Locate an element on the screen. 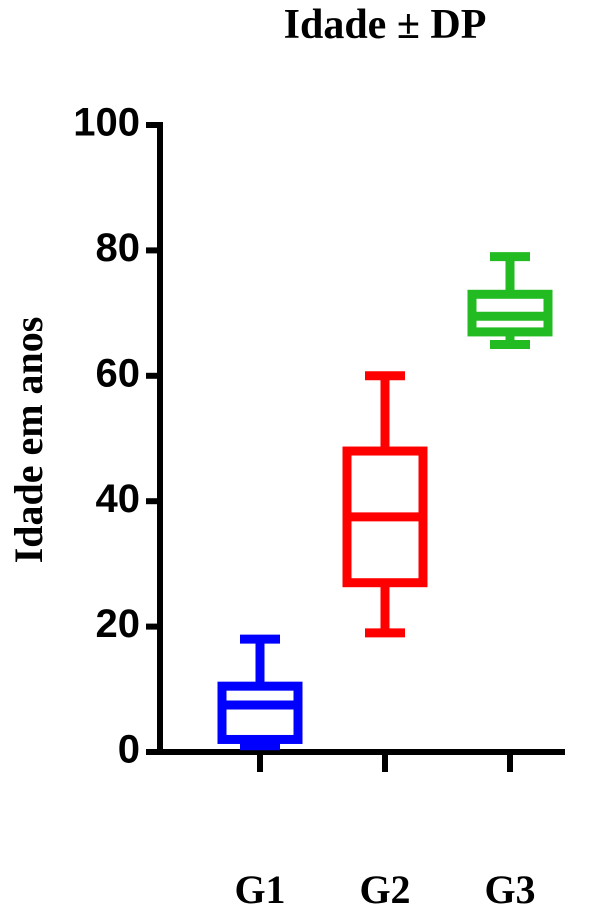 This screenshot has height=920, width=600. x-tick-label: G3 is located at coordinates (509, 889).